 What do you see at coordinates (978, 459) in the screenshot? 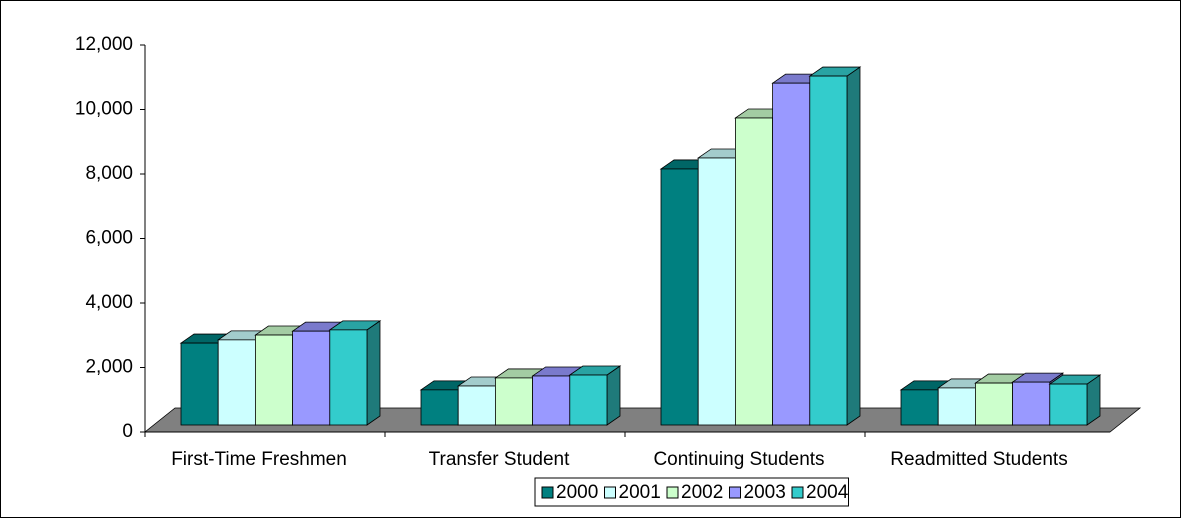
I see `x-tick-label: Readmitted Students` at bounding box center [978, 459].